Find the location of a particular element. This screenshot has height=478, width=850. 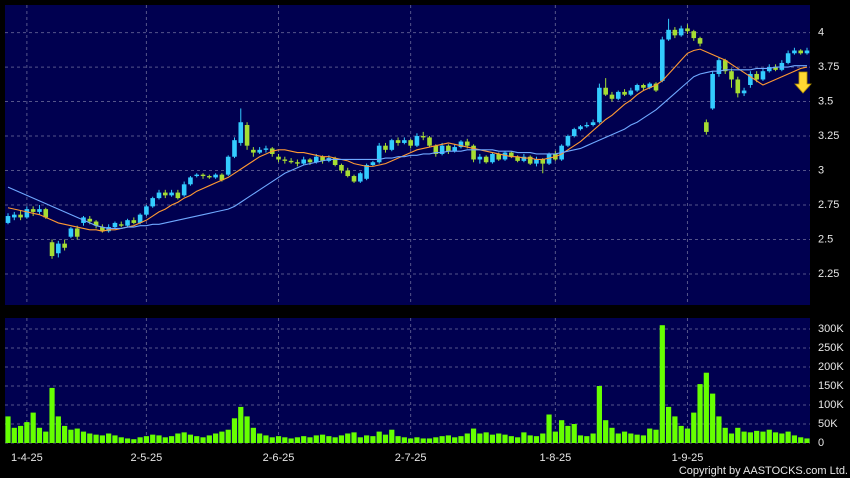

volume-tick-label: 0 is located at coordinates (821, 443).